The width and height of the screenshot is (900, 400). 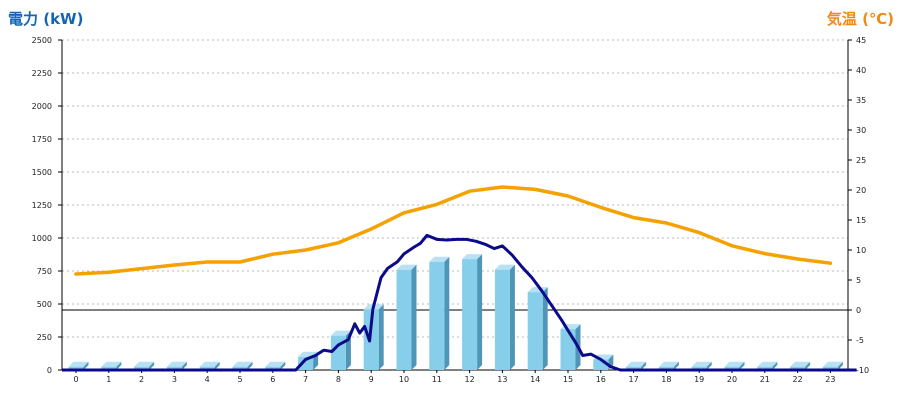 What do you see at coordinates (108, 379) in the screenshot?
I see `x-tick-label: 1` at bounding box center [108, 379].